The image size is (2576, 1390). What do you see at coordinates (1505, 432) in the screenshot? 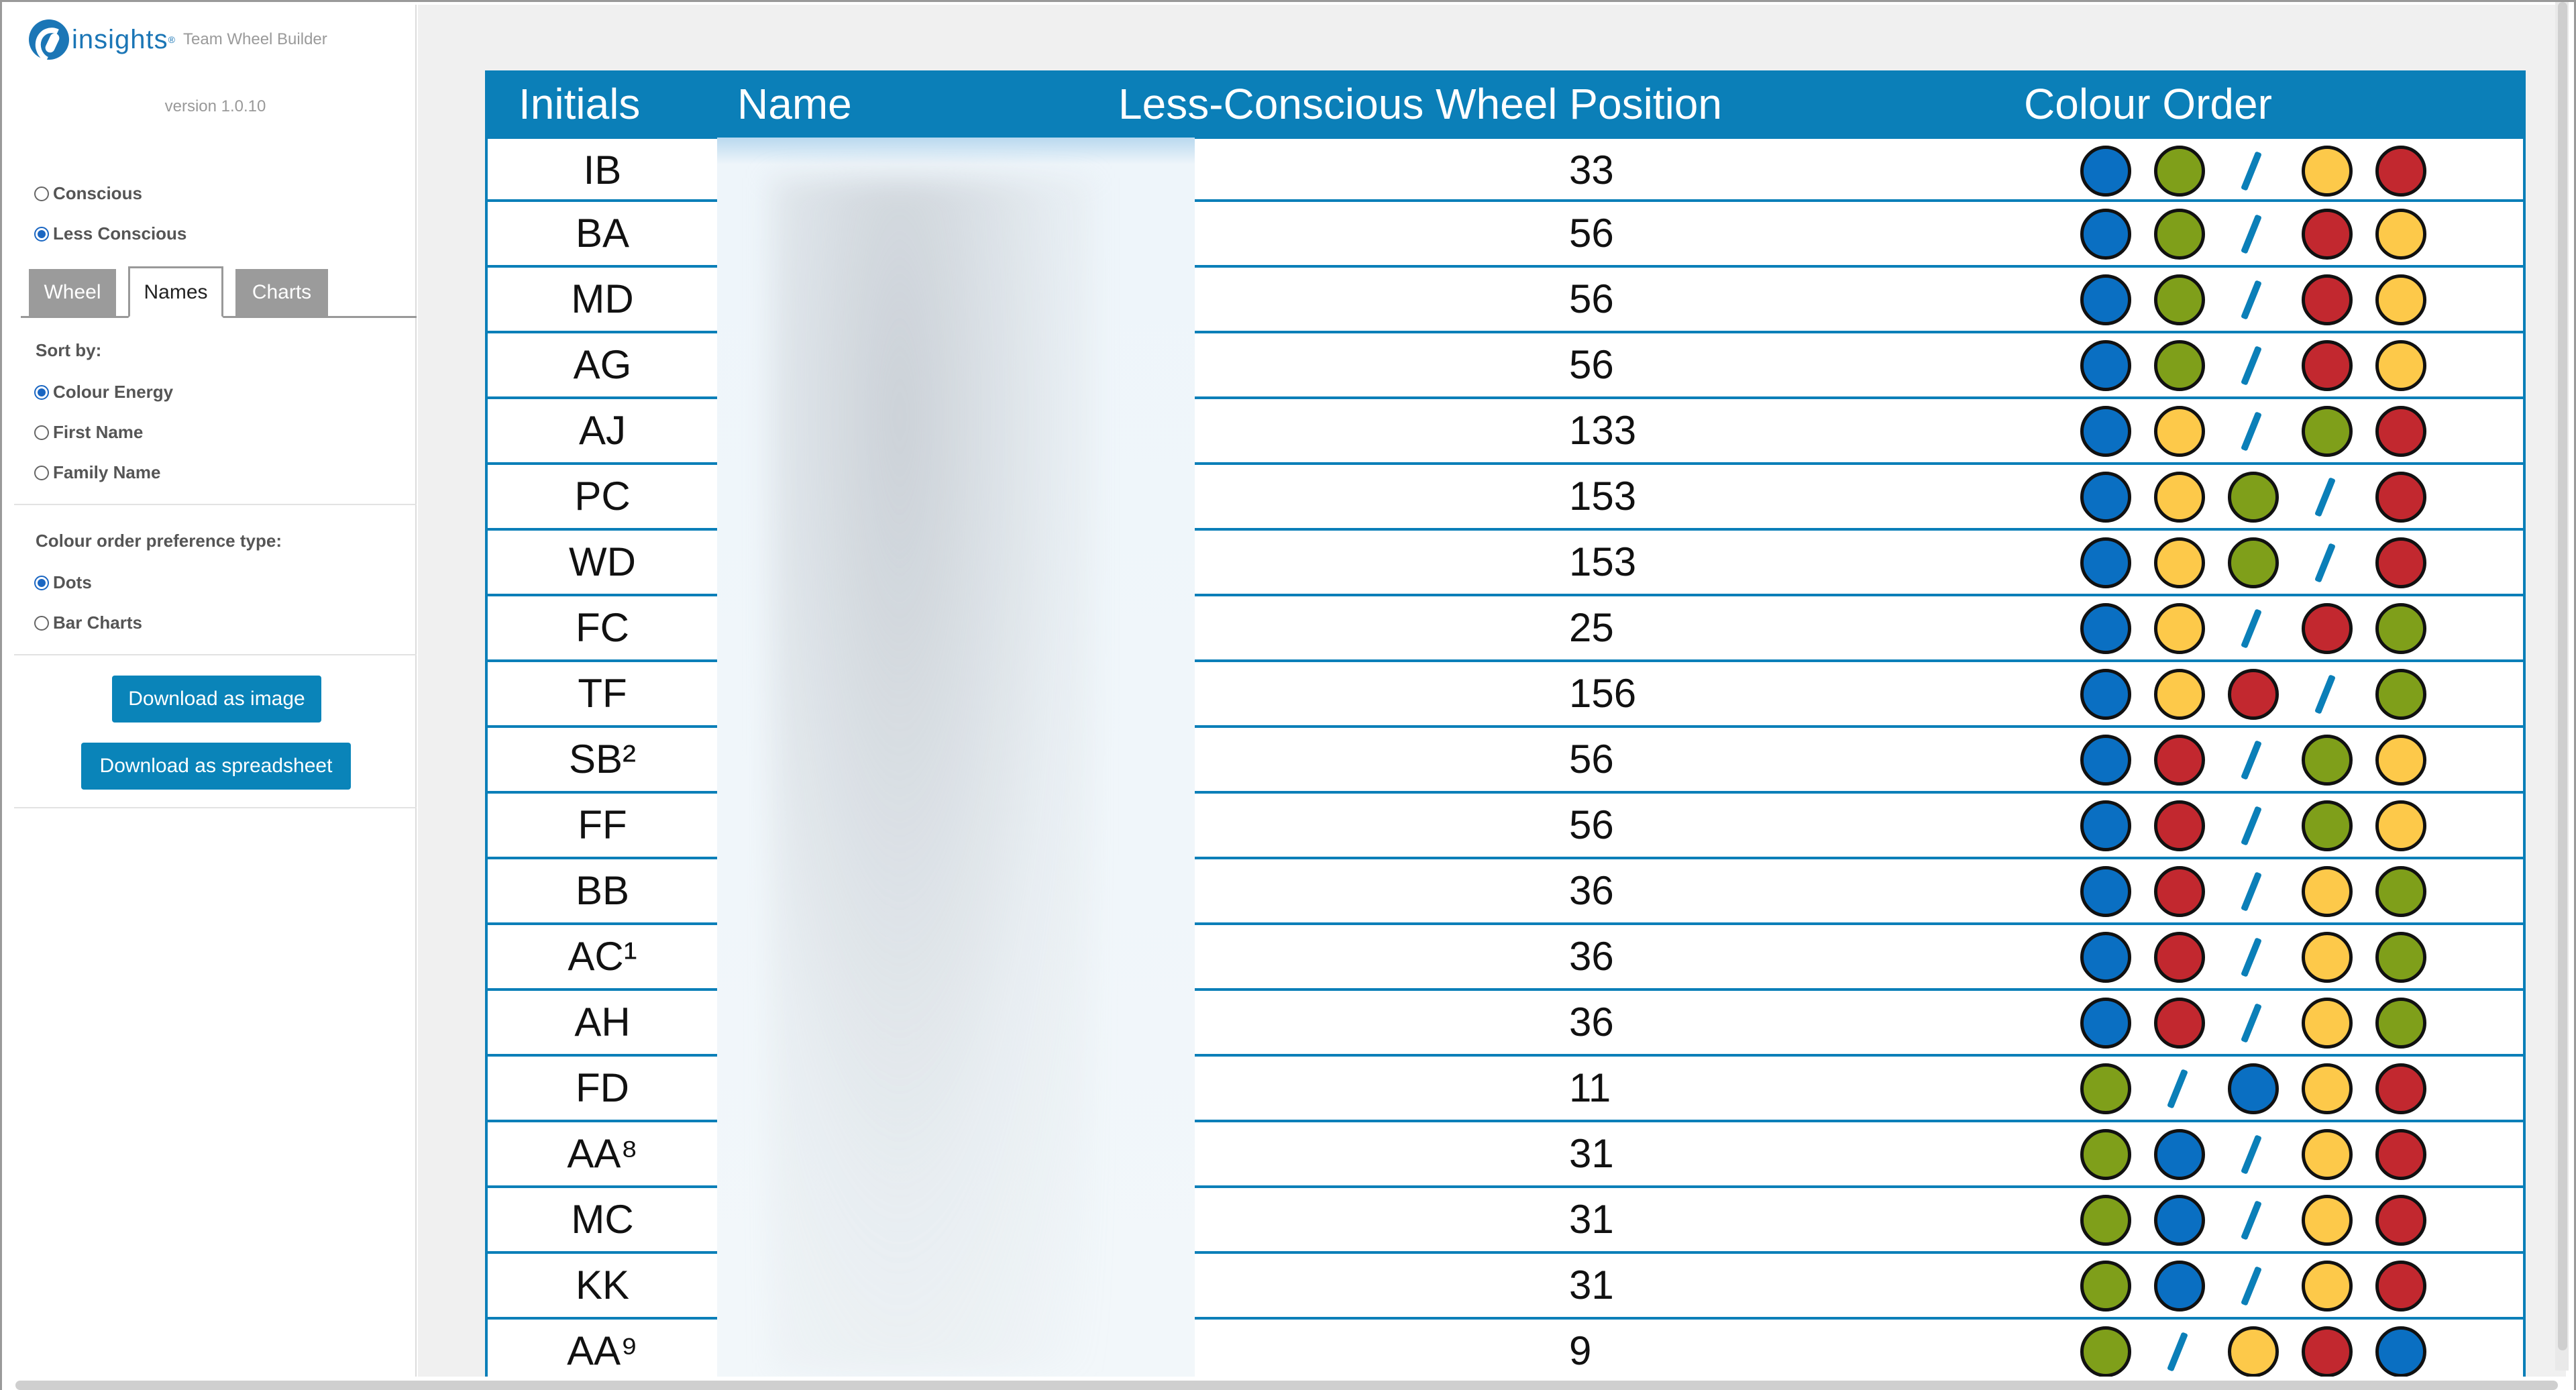
I see `table-row: AJ 133` at bounding box center [1505, 432].